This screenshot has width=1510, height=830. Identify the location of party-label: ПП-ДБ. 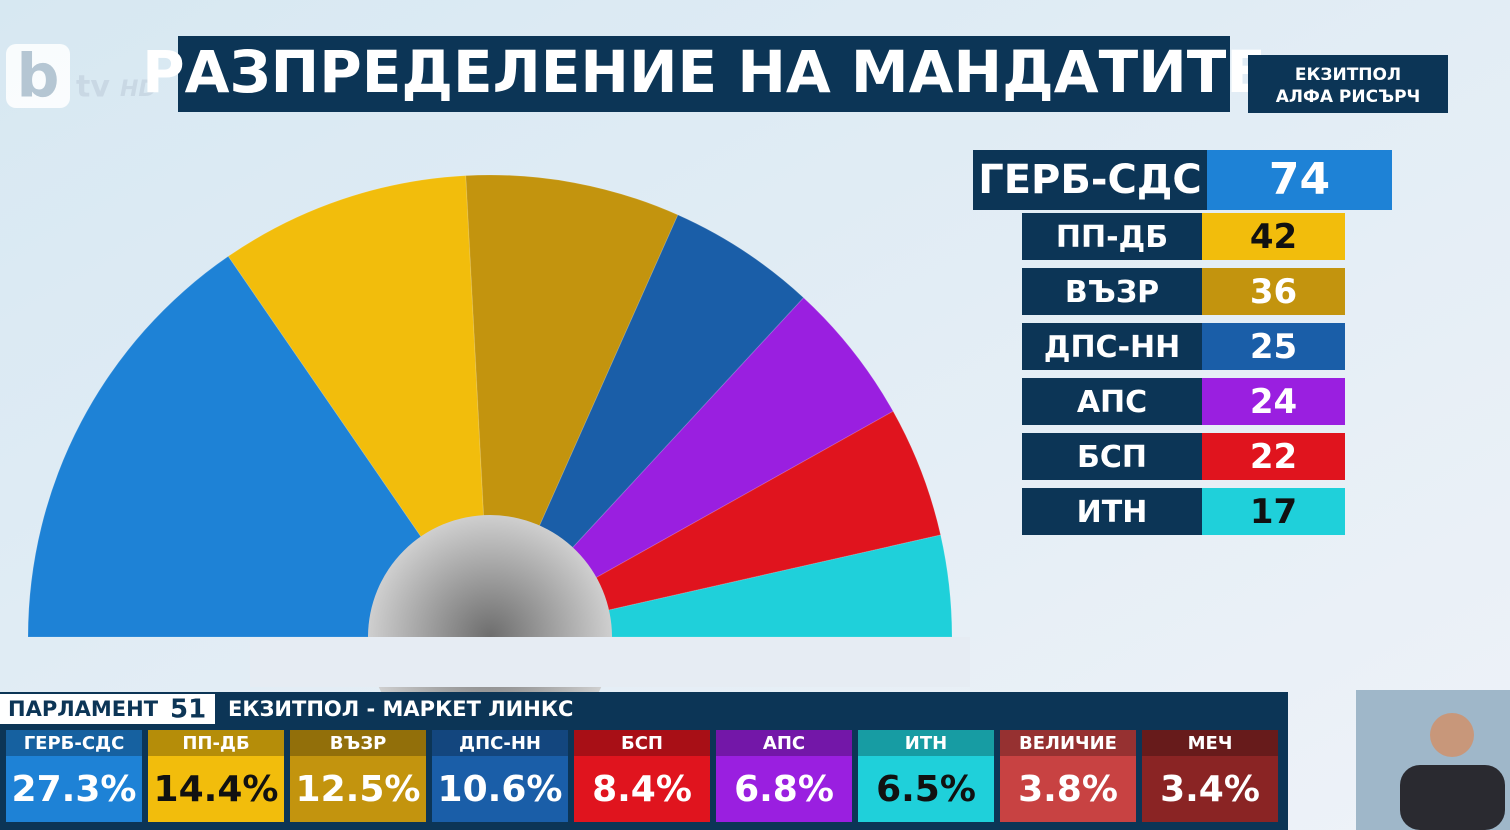
(1112, 237).